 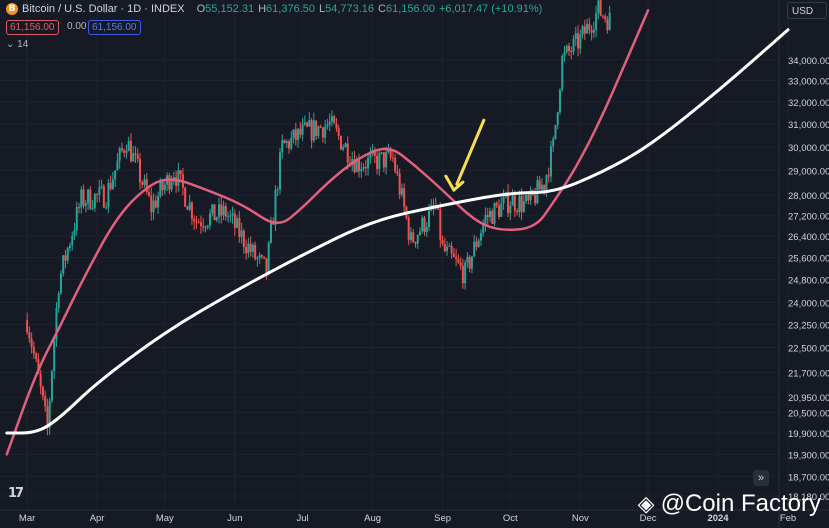 What do you see at coordinates (114, 27) in the screenshot?
I see `buy-price-button: 61,156.00` at bounding box center [114, 27].